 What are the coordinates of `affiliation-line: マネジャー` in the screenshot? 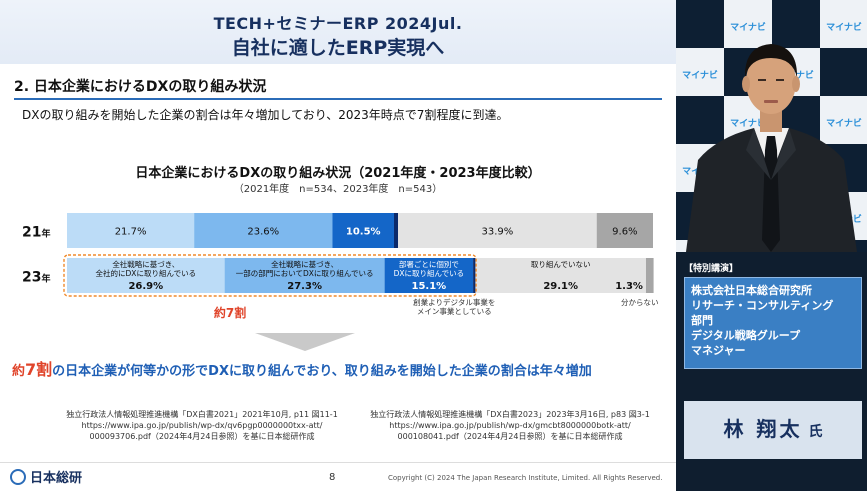 It's located at (718, 350).